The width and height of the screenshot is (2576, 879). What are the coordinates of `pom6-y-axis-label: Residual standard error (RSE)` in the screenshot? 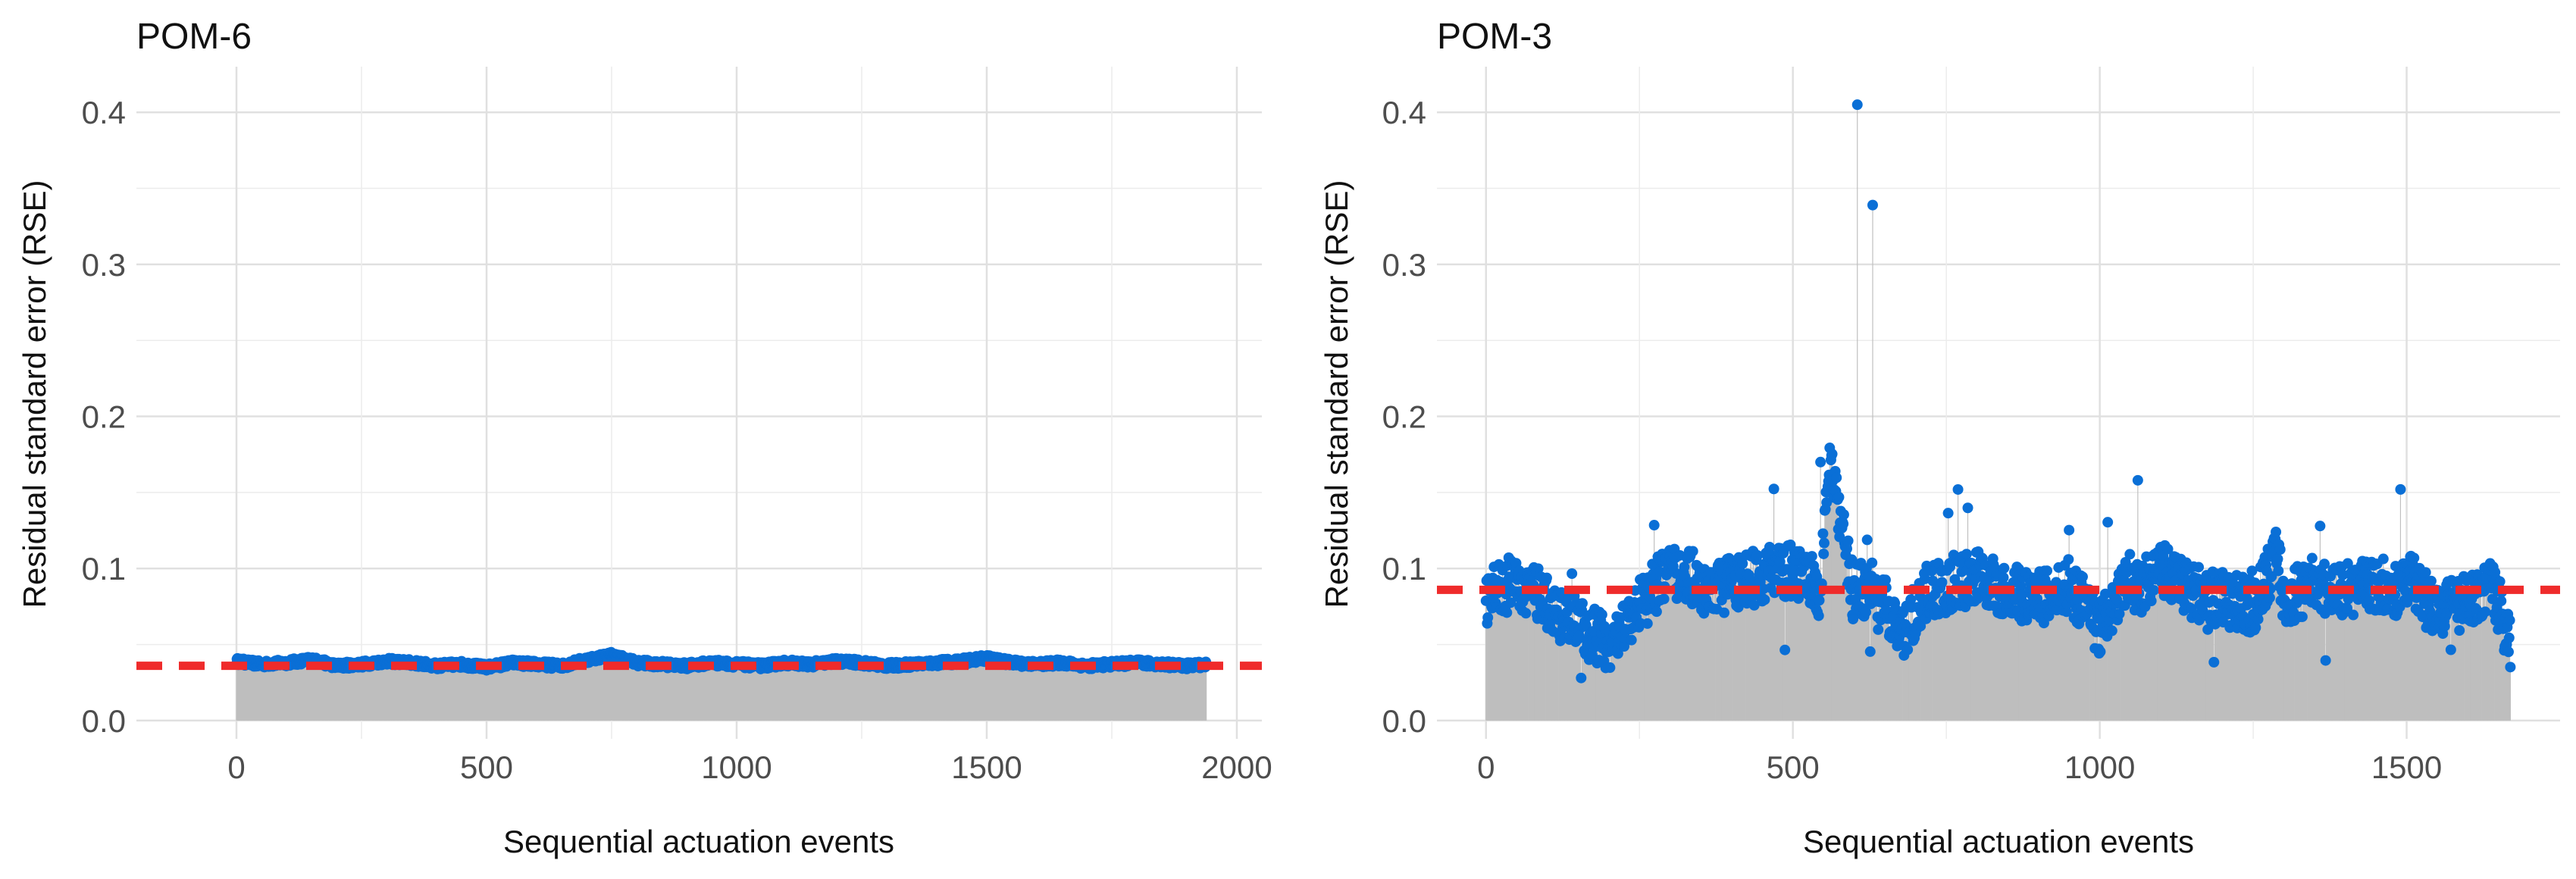 It's located at (34, 394).